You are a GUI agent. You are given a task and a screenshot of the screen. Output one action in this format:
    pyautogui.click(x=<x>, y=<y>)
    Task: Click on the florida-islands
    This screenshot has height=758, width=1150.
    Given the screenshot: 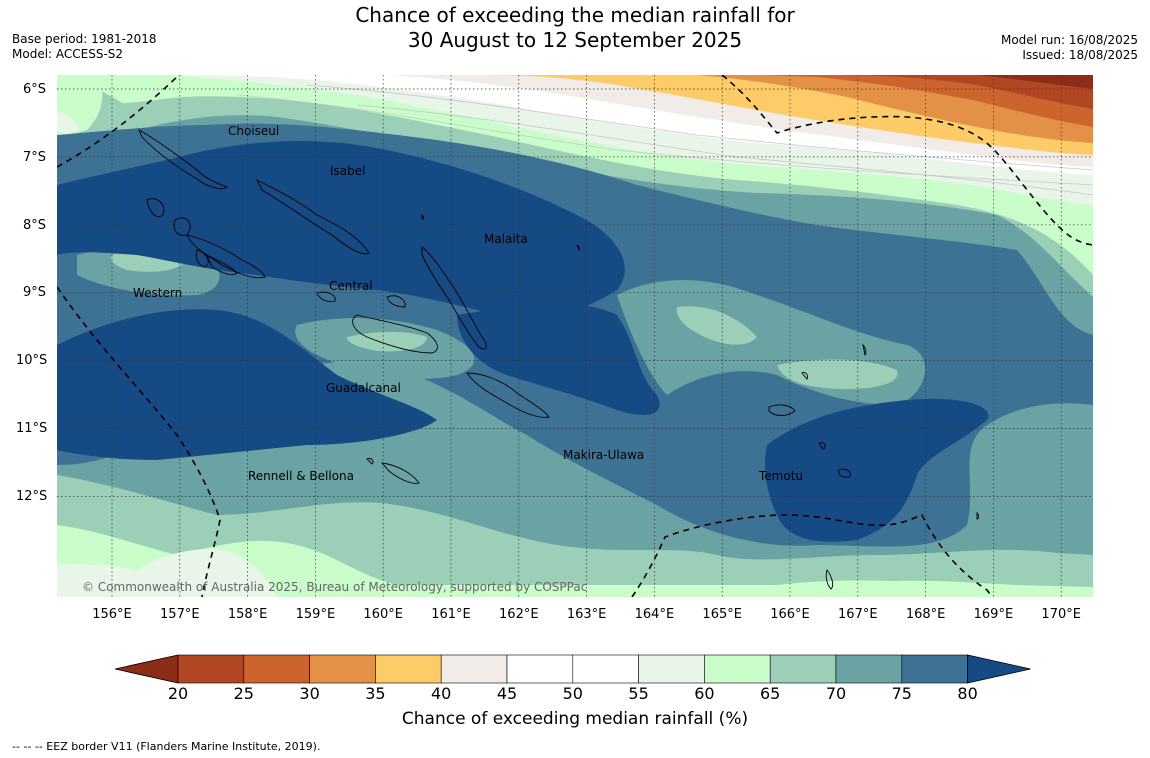 What is the action you would take?
    pyautogui.click(x=361, y=299)
    